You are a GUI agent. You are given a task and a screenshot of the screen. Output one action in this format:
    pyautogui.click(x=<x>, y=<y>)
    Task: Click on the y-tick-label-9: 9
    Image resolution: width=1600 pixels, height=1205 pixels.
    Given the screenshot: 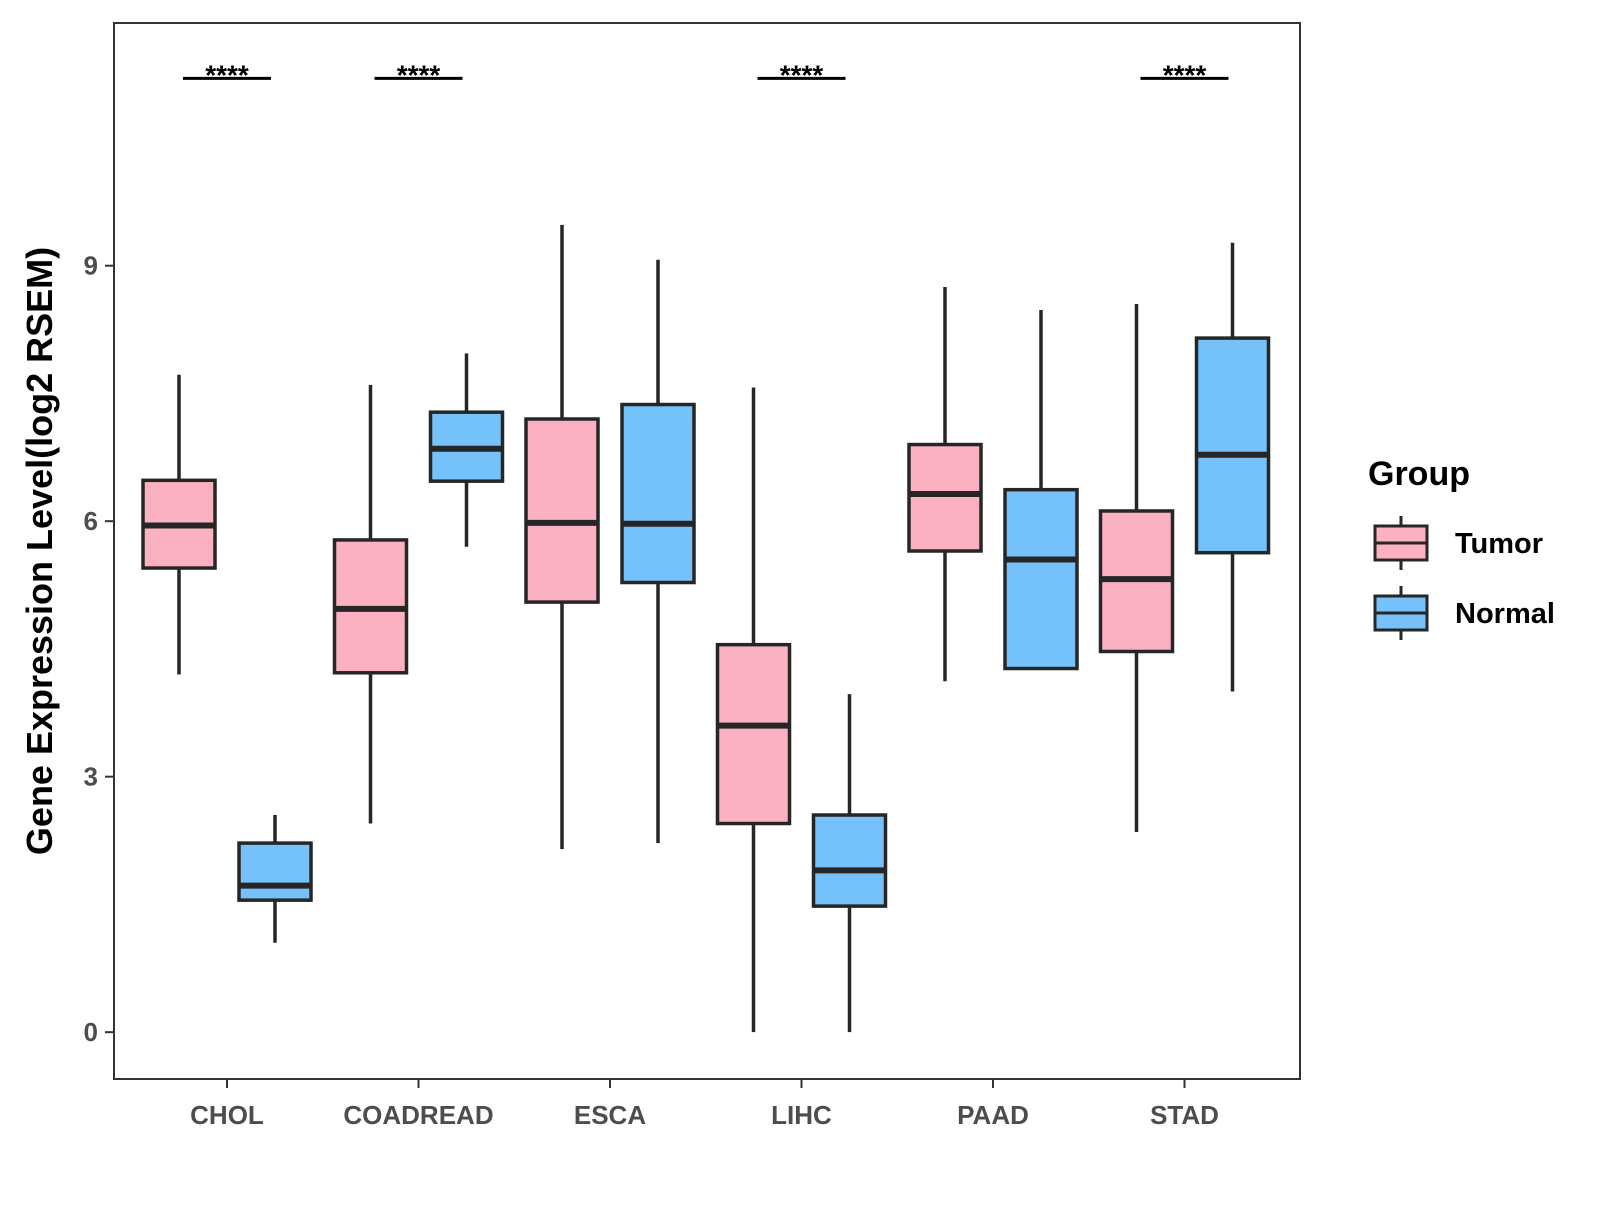 What is the action you would take?
    pyautogui.click(x=91, y=266)
    